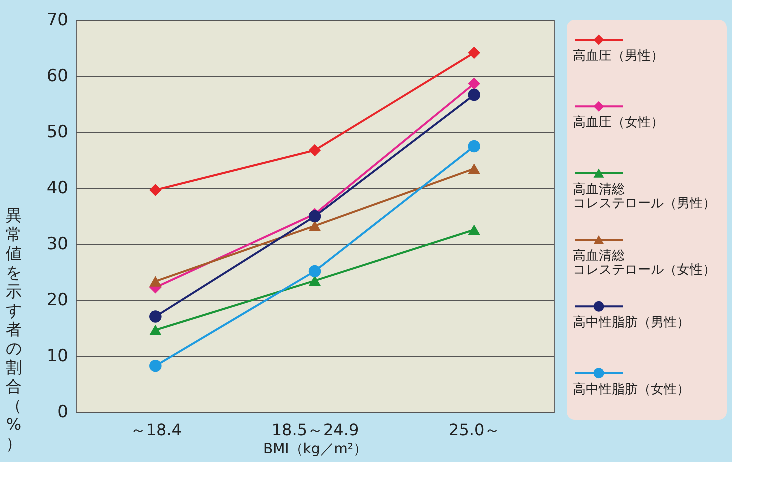 The width and height of the screenshot is (782, 495). What do you see at coordinates (57, 356) in the screenshot?
I see `y-tick-label: 10` at bounding box center [57, 356].